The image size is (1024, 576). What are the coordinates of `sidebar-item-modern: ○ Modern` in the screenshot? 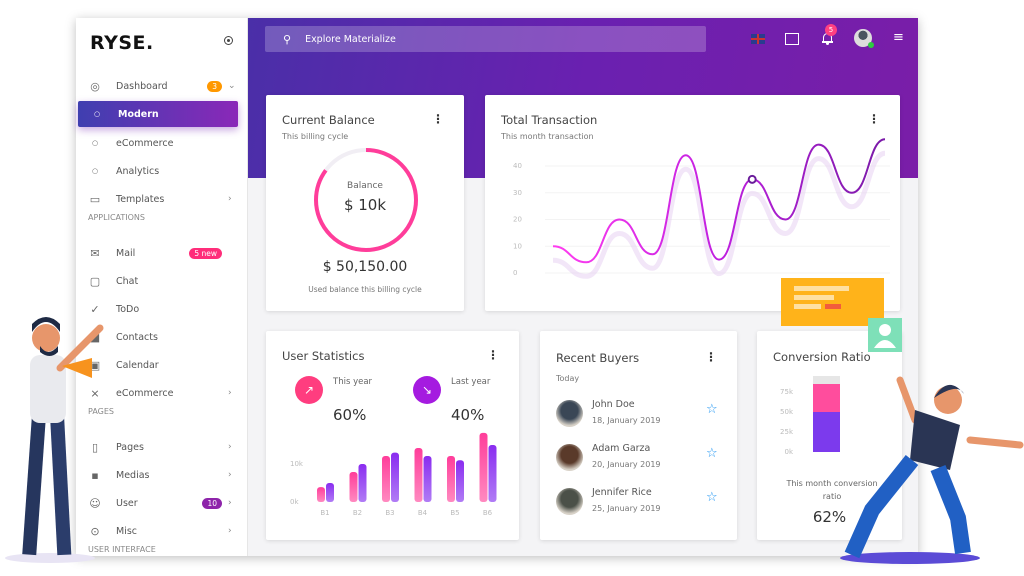 It's located at (158, 114).